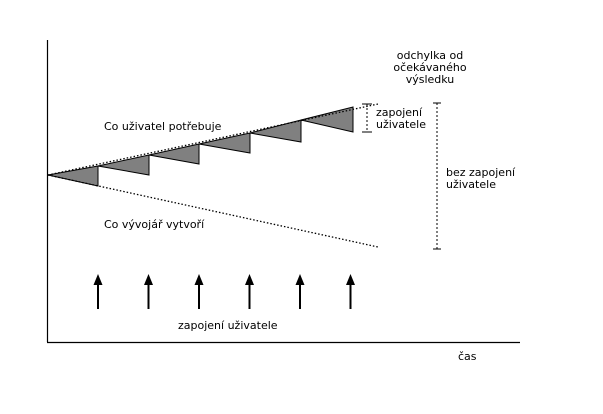 The image size is (603, 414). What do you see at coordinates (367, 118) in the screenshot?
I see `with-involvement-bracket` at bounding box center [367, 118].